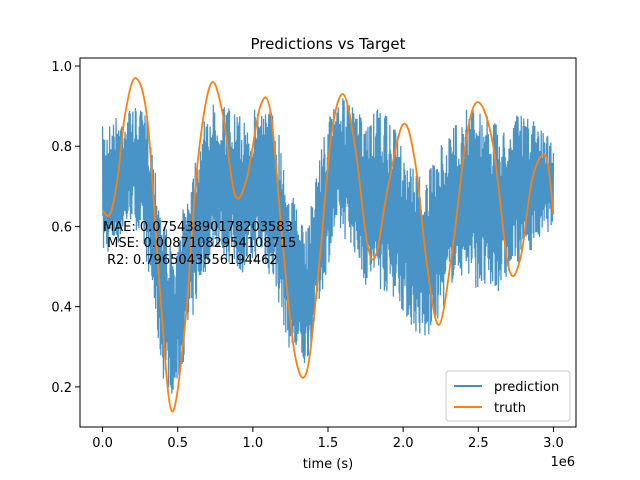 Image resolution: width=640 pixels, height=480 pixels. I want to click on x-tick-label: 2.5, so click(478, 443).